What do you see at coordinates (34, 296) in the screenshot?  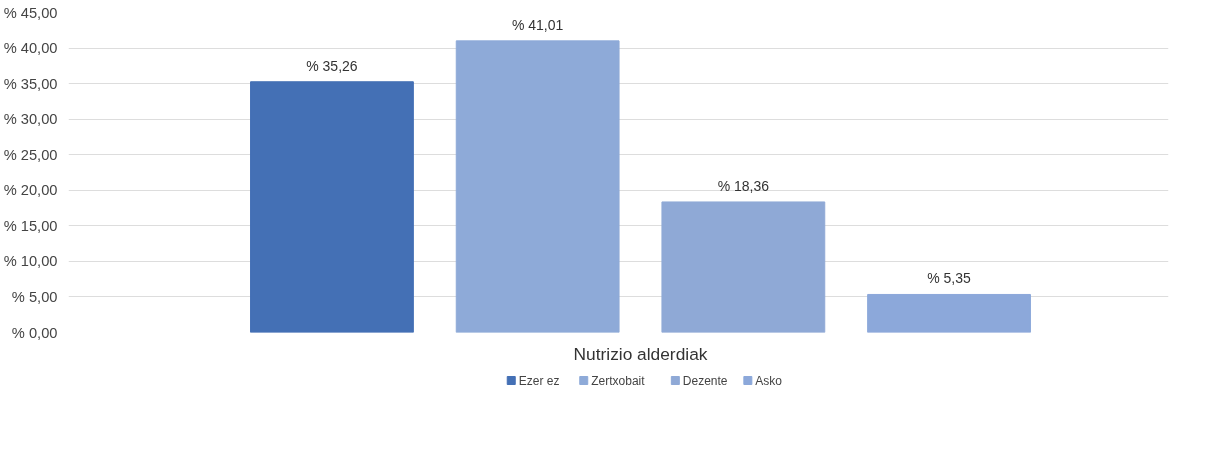 I see `y-tick-label: % 5,00` at bounding box center [34, 296].